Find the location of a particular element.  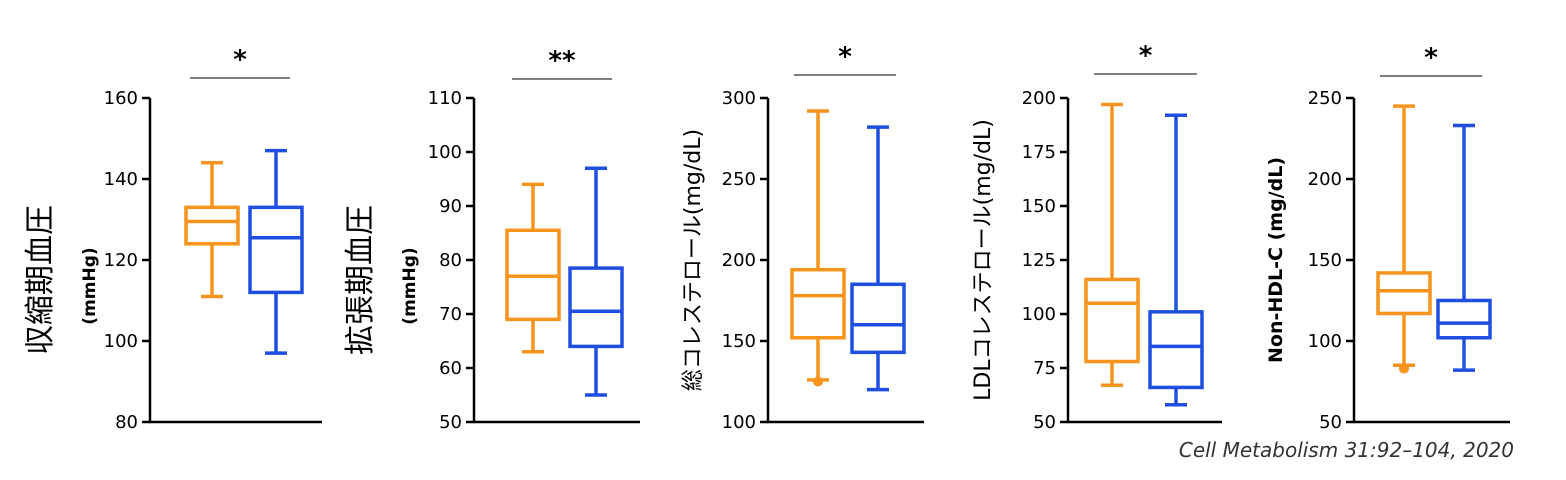

y-tick-label: 160 is located at coordinates (121, 98).